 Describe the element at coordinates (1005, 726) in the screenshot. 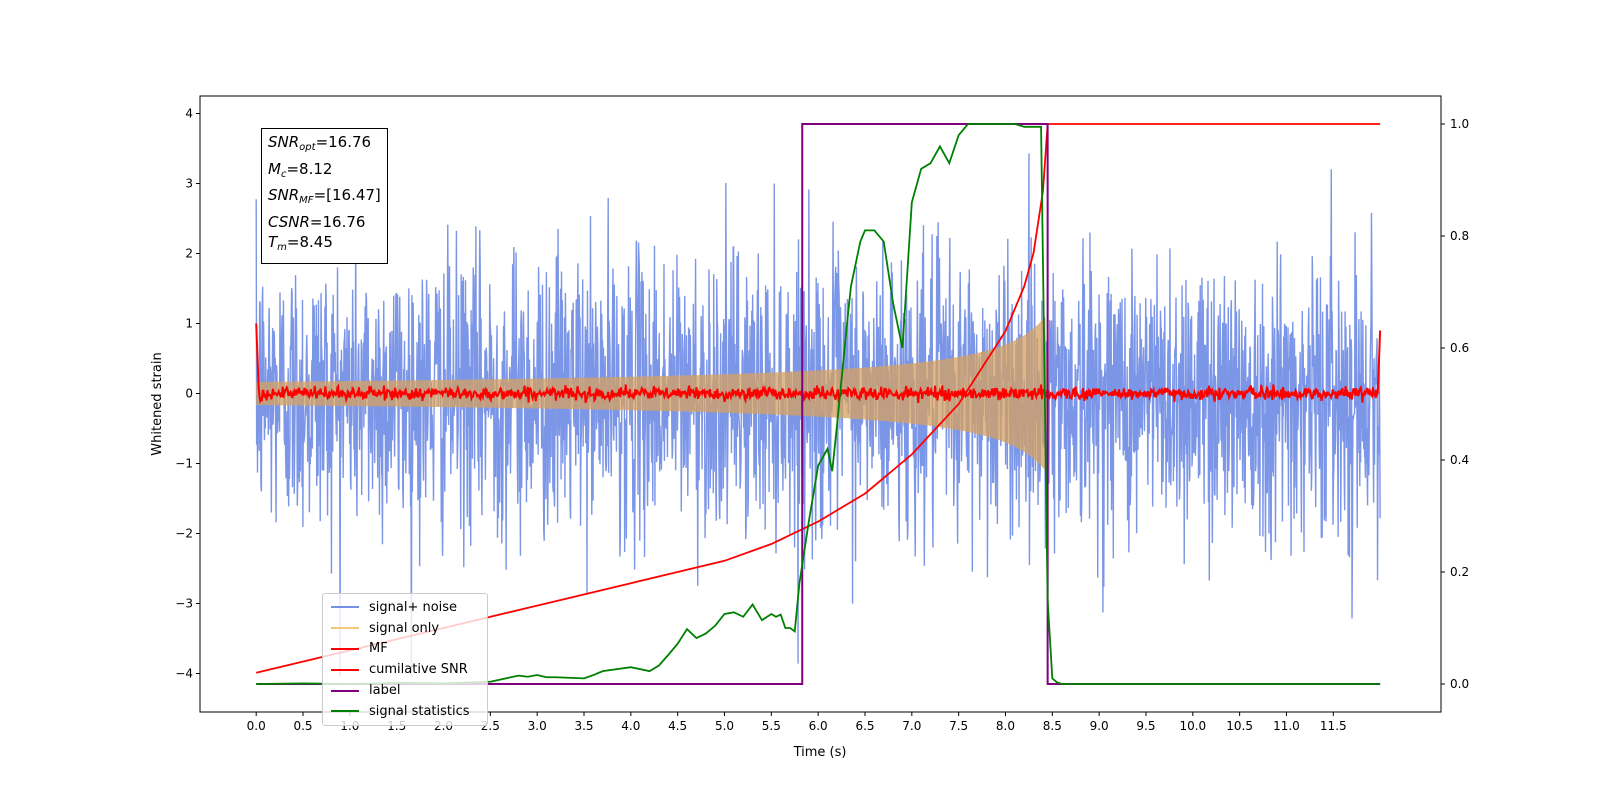

I see `x-tick-label: 8.0` at that location.